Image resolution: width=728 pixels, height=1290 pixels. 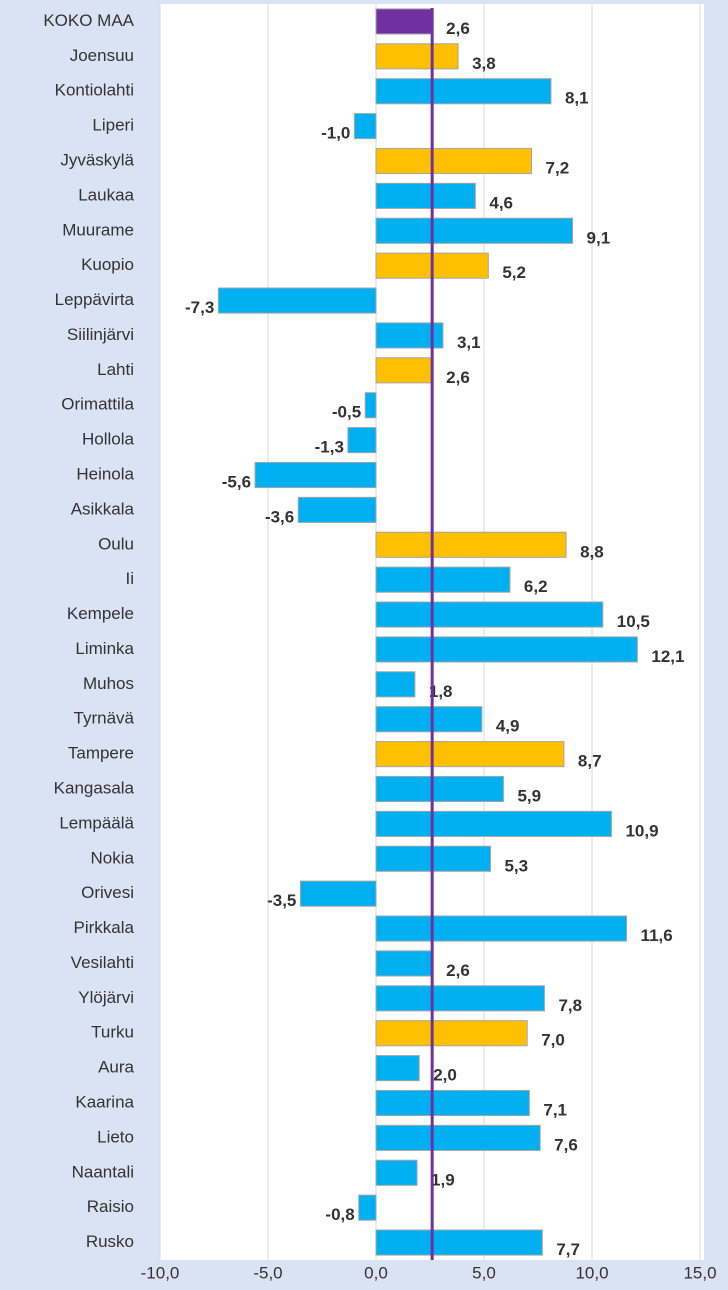 What do you see at coordinates (484, 63) in the screenshot?
I see `value-label: 3,8` at bounding box center [484, 63].